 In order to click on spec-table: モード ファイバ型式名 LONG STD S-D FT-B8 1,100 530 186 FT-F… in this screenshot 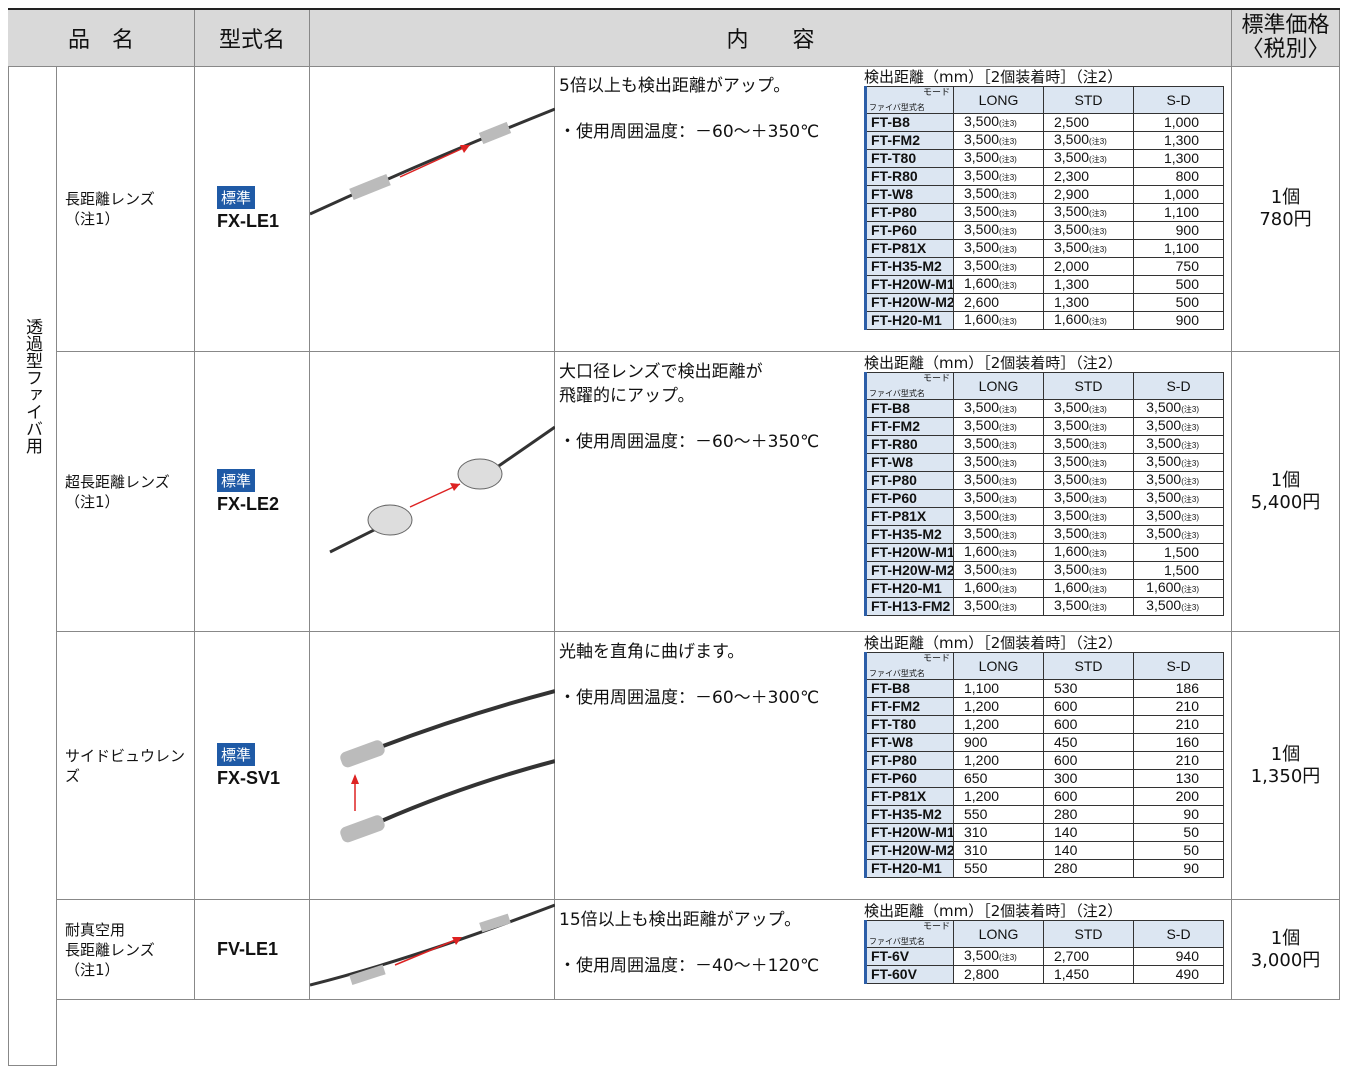, I will do `click(1044, 765)`.